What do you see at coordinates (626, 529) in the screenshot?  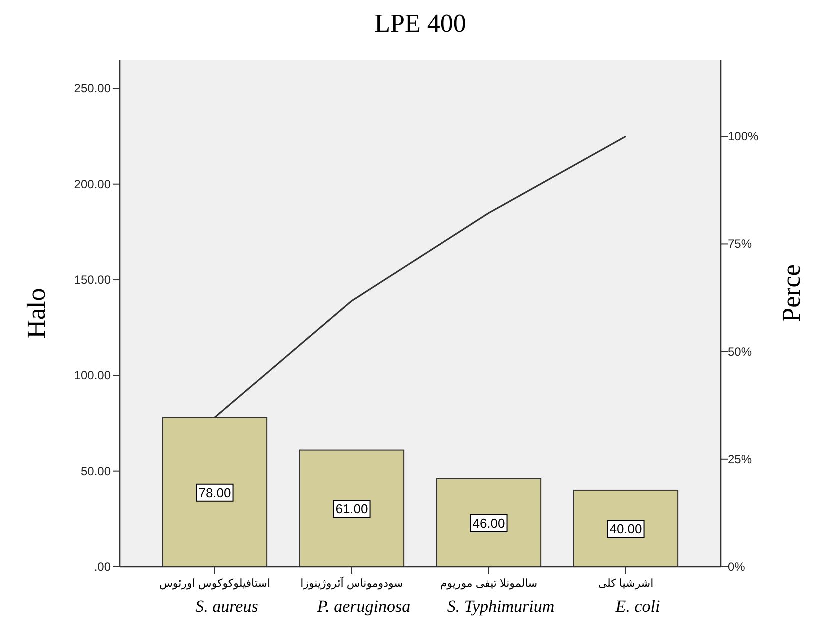 I see `data-label: 40.00` at bounding box center [626, 529].